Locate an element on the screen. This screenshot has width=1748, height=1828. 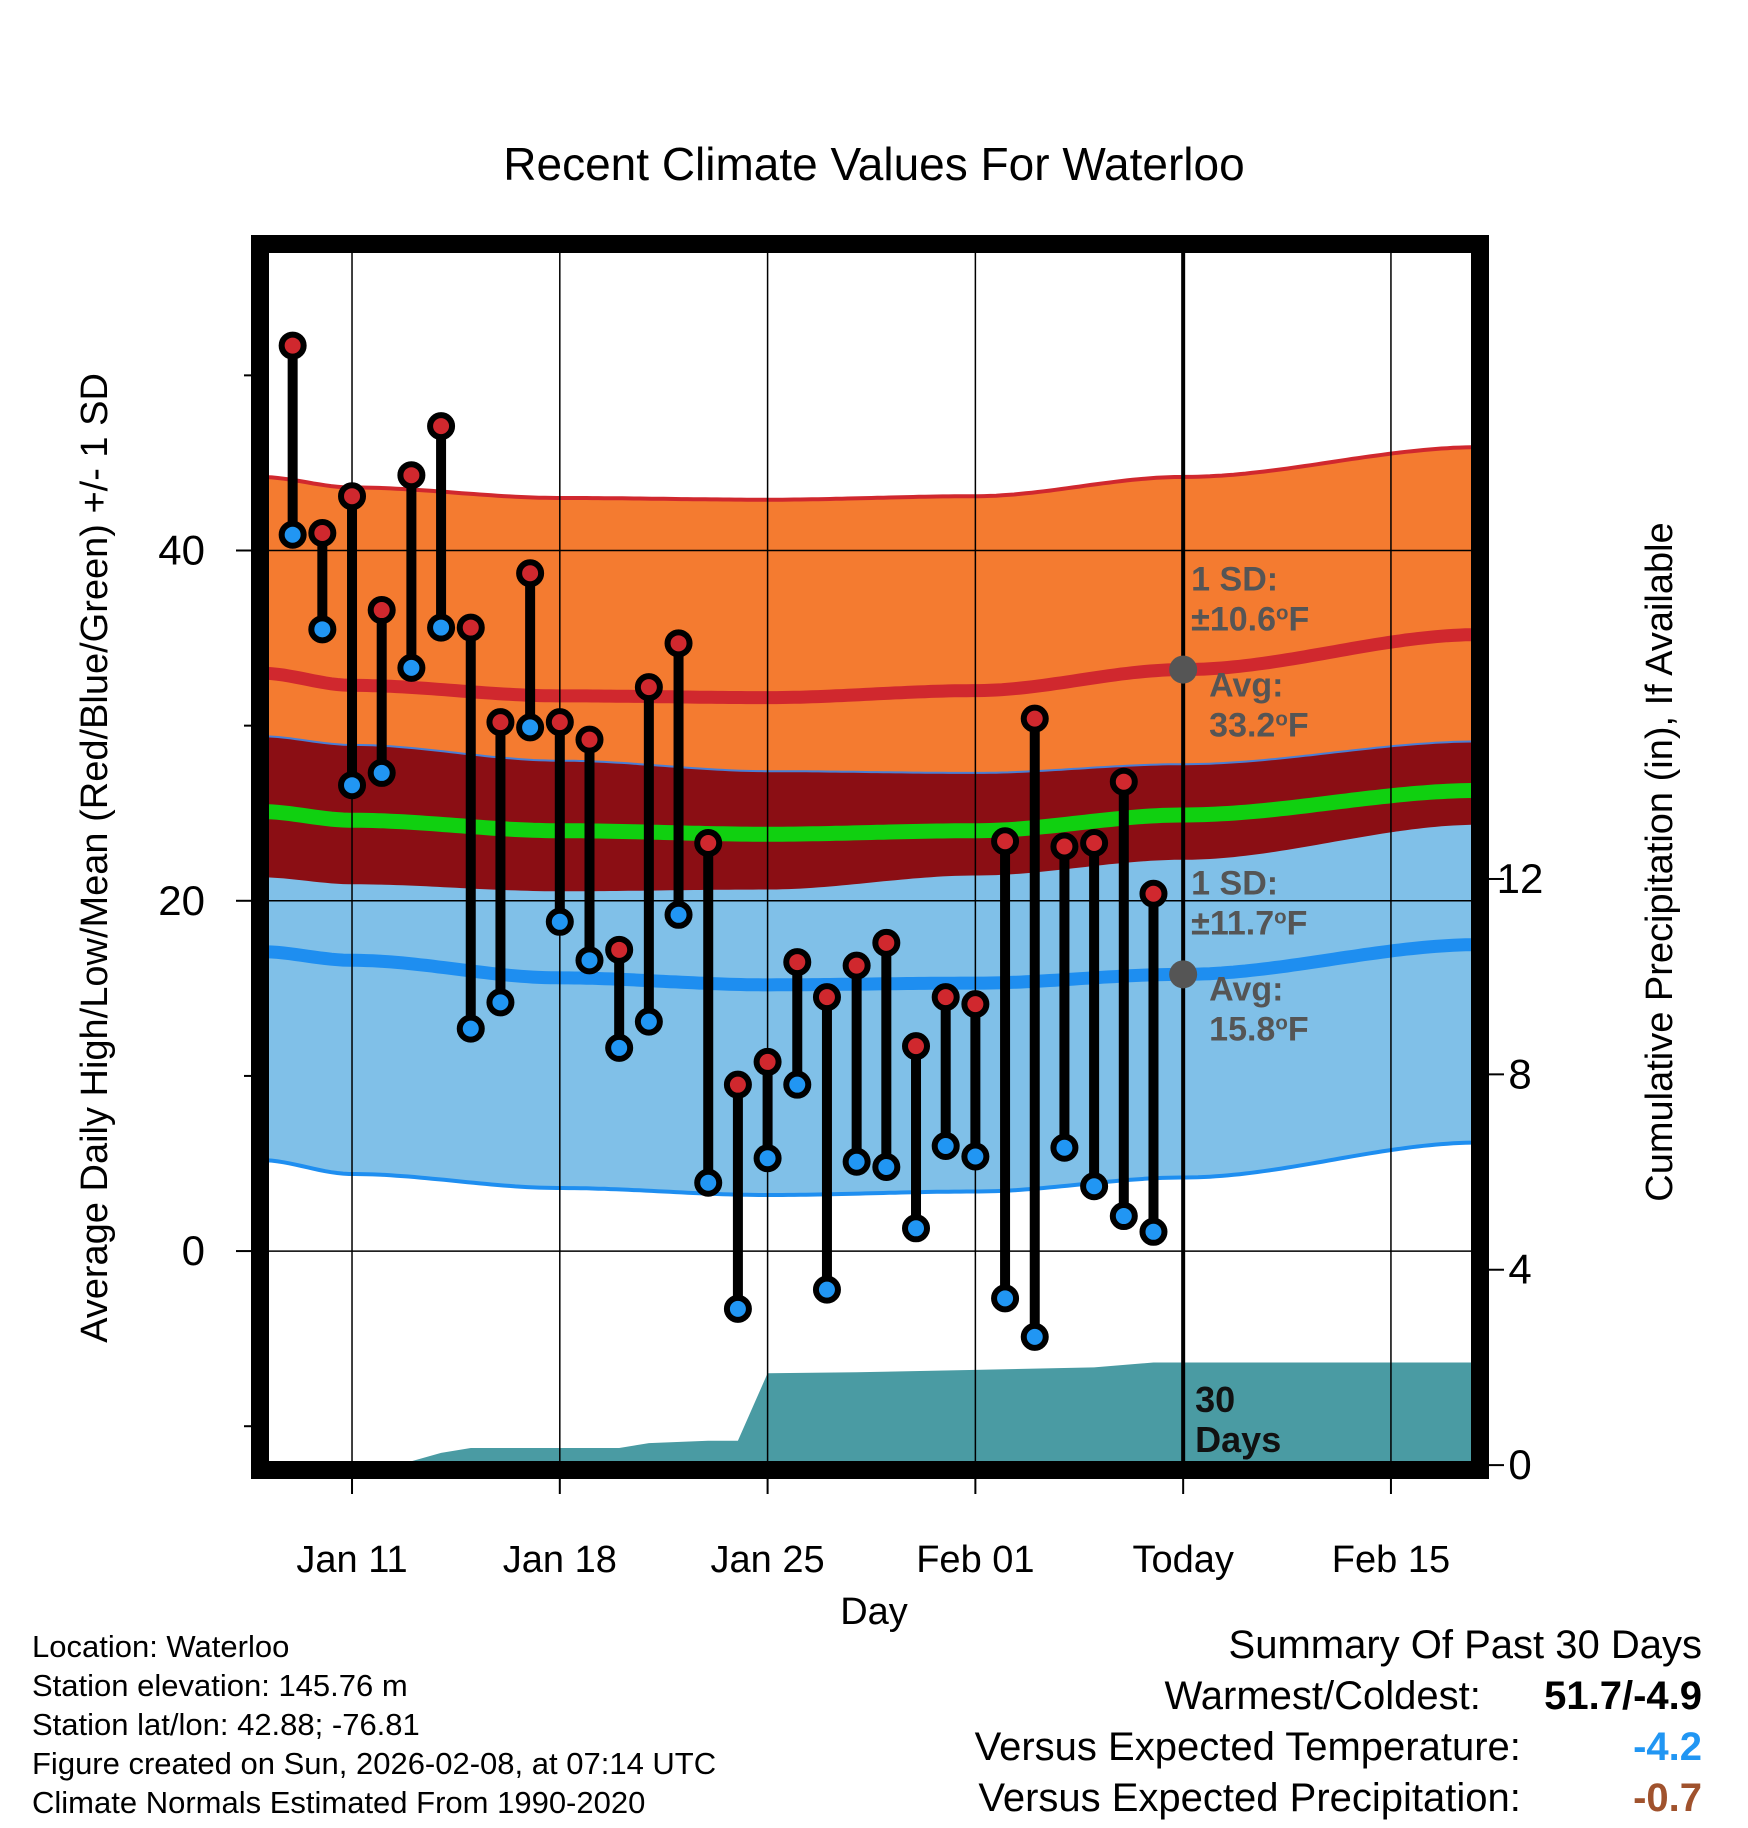
precip-days-word-part: Days is located at coordinates (1238, 1439).